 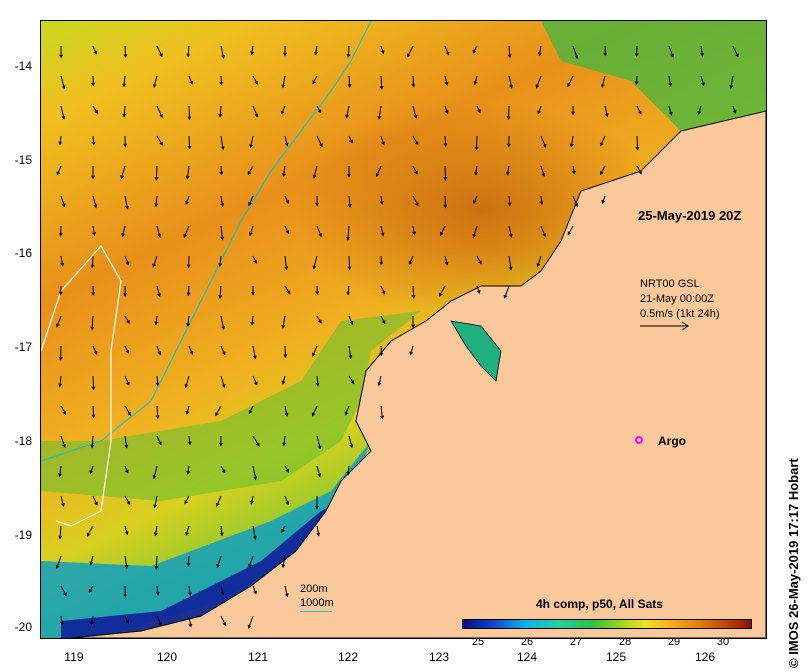 What do you see at coordinates (639, 440) in the screenshot?
I see `argo-float-marker` at bounding box center [639, 440].